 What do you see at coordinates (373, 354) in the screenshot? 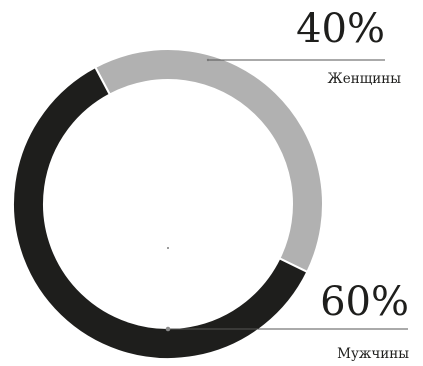
I see `category-label-men: Мужчины` at bounding box center [373, 354].